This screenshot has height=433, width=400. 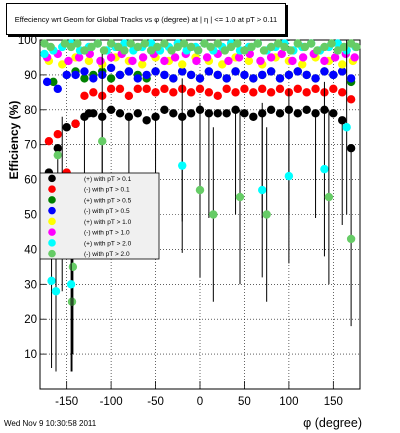 I want to click on y-tick-label: 10, so click(x=30, y=355).